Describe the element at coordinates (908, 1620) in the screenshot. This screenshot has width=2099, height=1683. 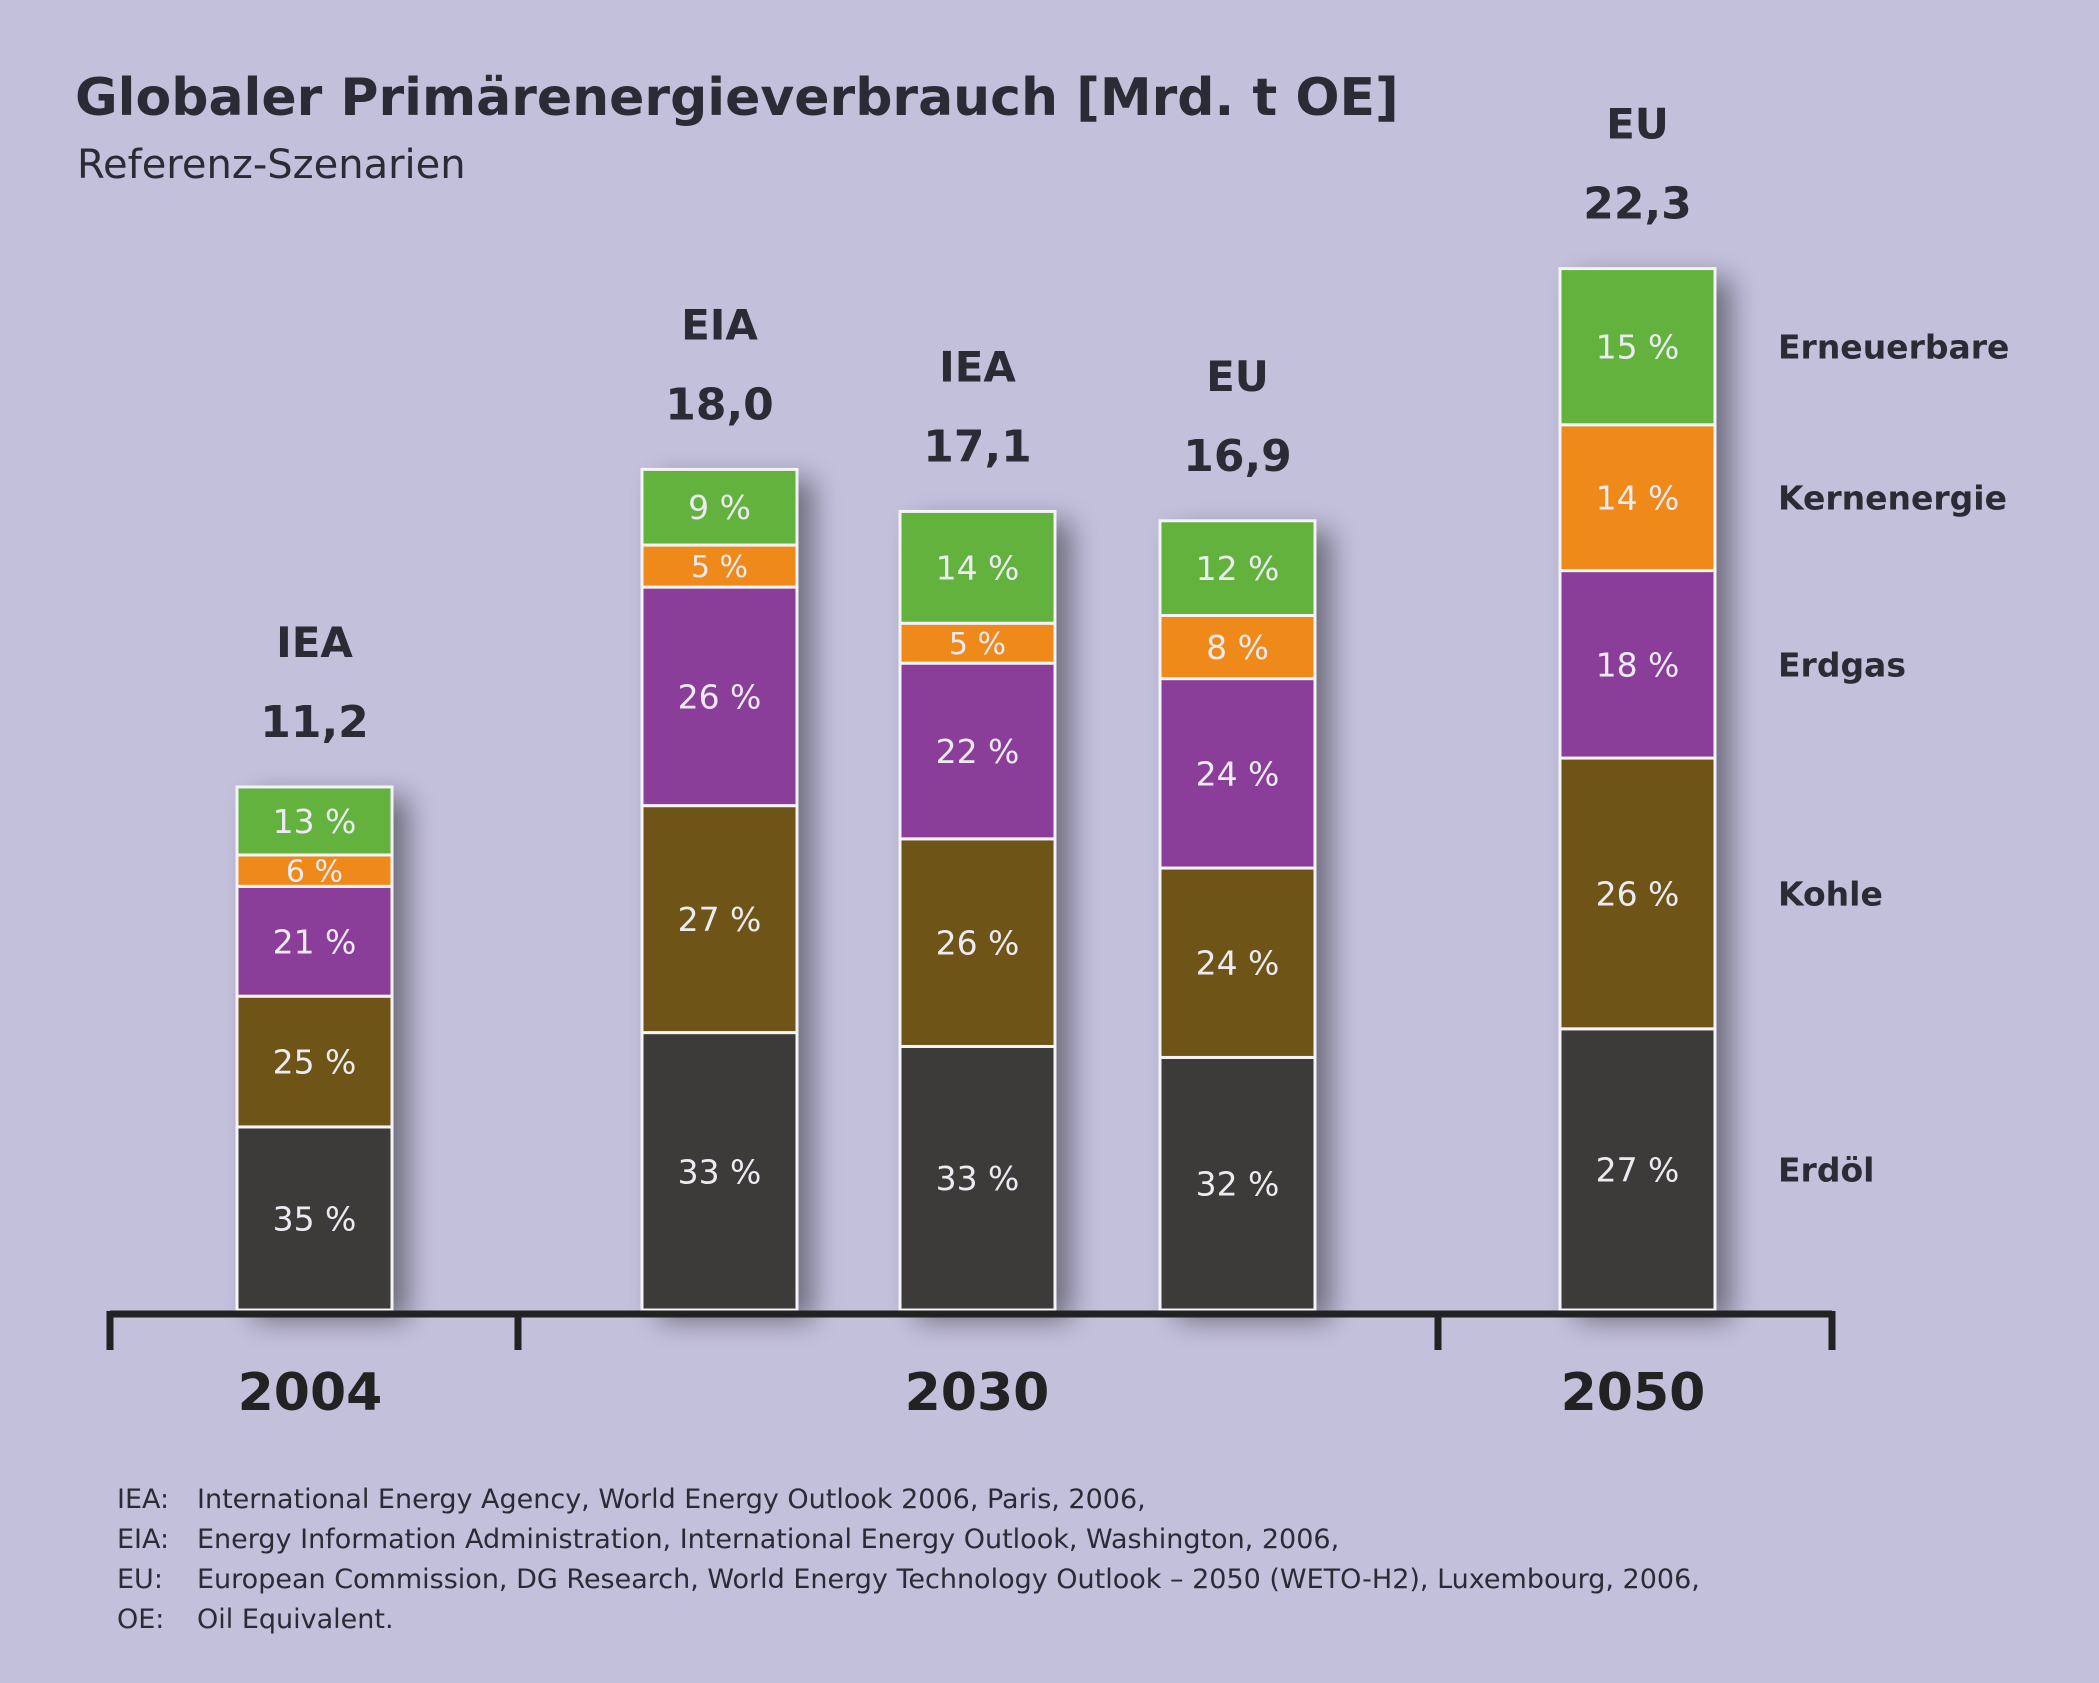
I see `footnote-oe: OE: Oil Equivalent.` at that location.